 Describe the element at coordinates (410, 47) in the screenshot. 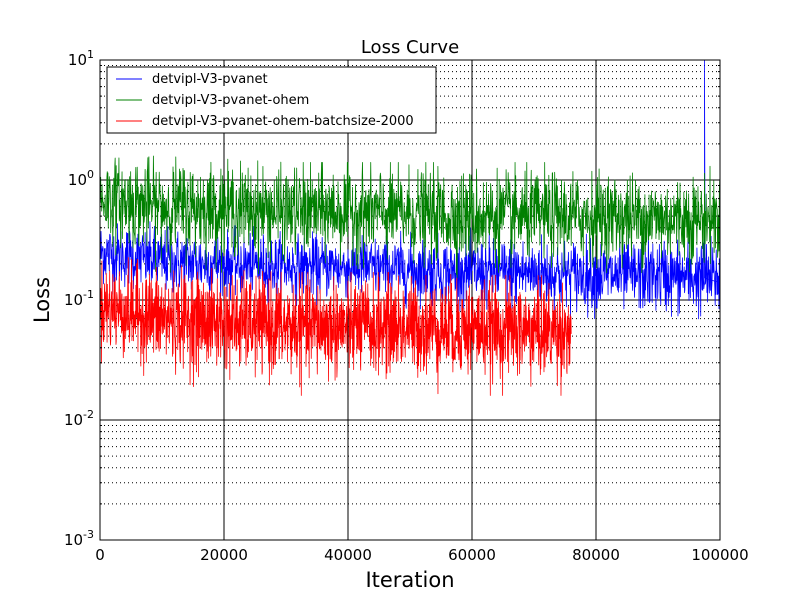

I see `chart-title: Loss Curve` at that location.